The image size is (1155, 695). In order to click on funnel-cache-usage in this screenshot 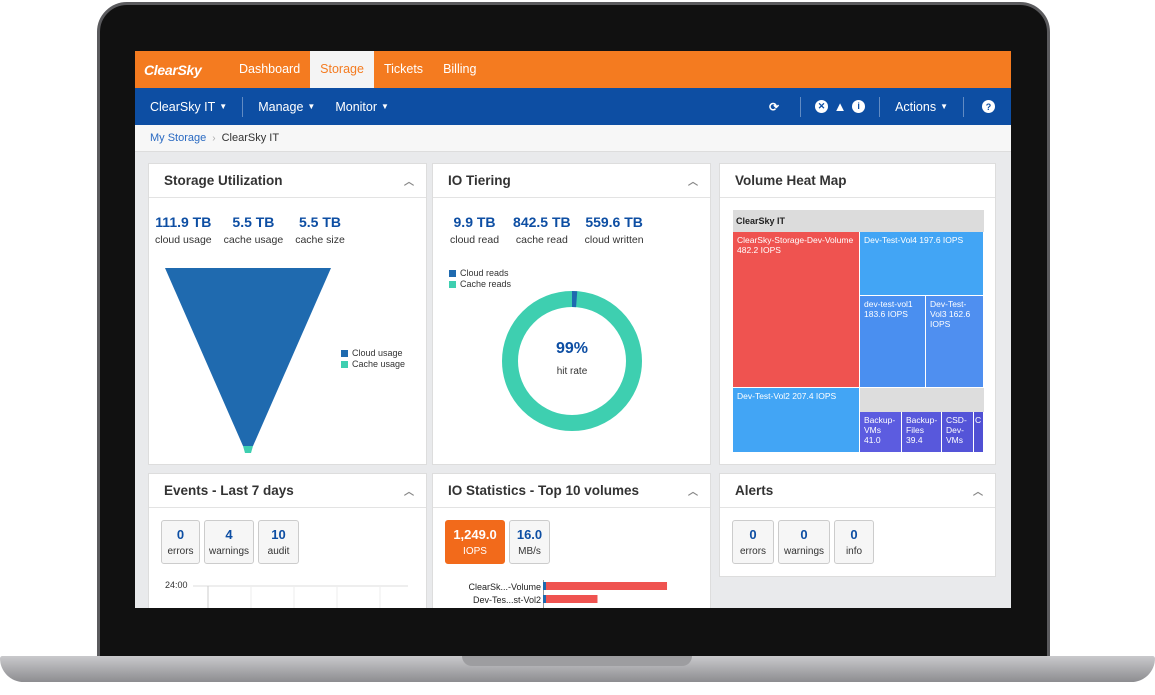, I will do `click(248, 449)`.